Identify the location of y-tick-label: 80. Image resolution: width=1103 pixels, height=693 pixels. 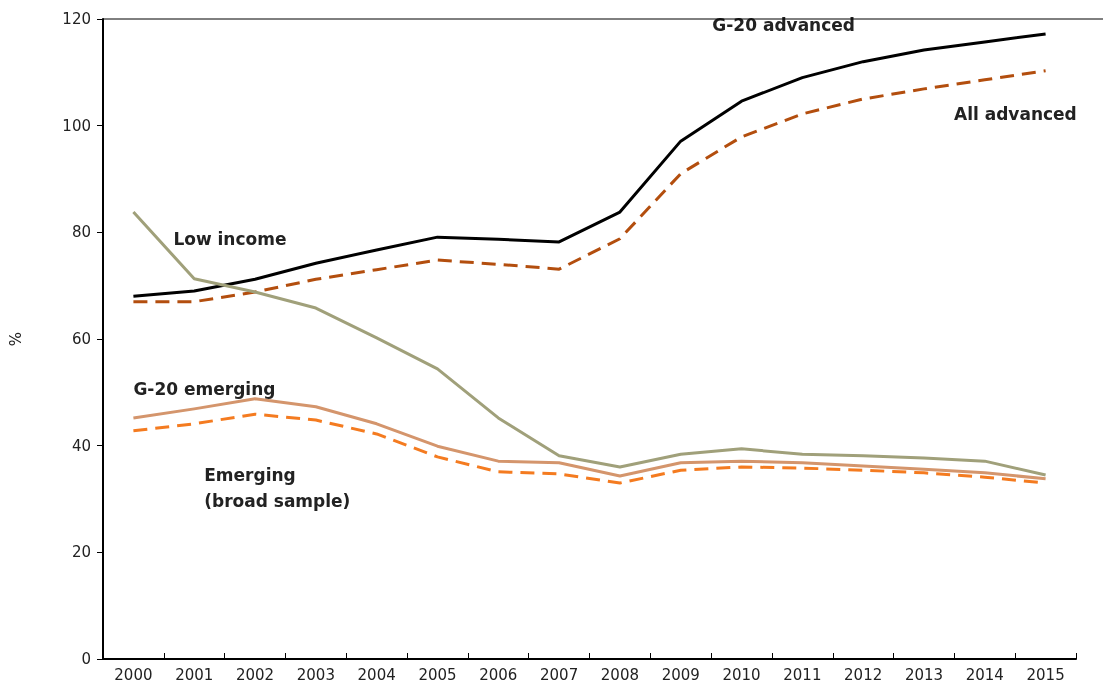
(81, 232).